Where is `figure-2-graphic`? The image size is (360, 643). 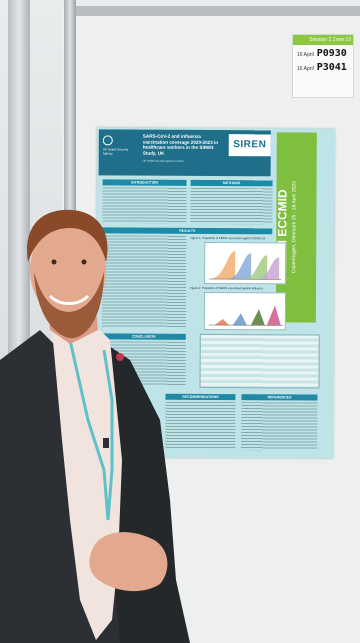 figure-2-graphic is located at coordinates (245, 315).